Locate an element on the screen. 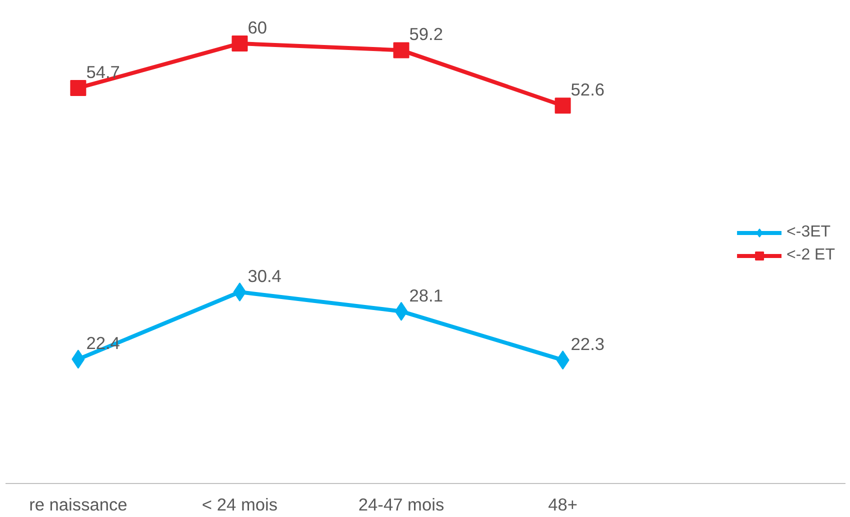 The width and height of the screenshot is (850, 517). data-label: 52.6 is located at coordinates (587, 90).